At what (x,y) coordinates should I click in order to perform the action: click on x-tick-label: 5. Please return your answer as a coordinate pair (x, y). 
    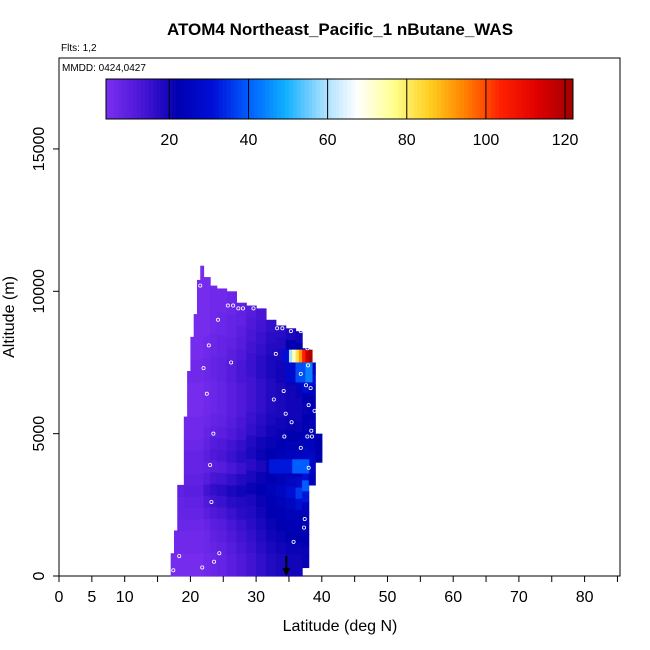
    Looking at the image, I should click on (91, 597).